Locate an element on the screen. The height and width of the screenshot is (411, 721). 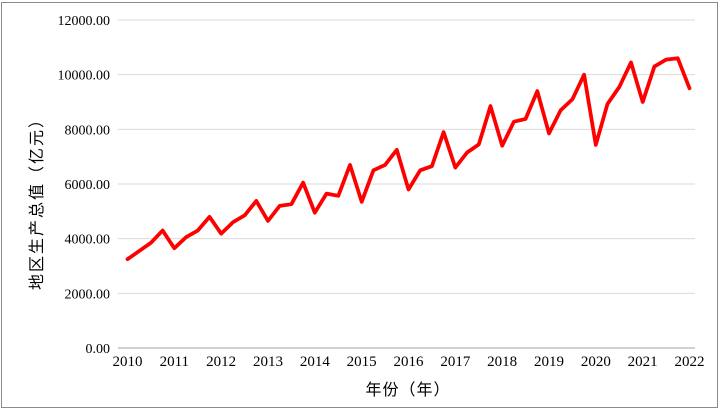
y-tick-label: 12000.00 is located at coordinates (84, 21).